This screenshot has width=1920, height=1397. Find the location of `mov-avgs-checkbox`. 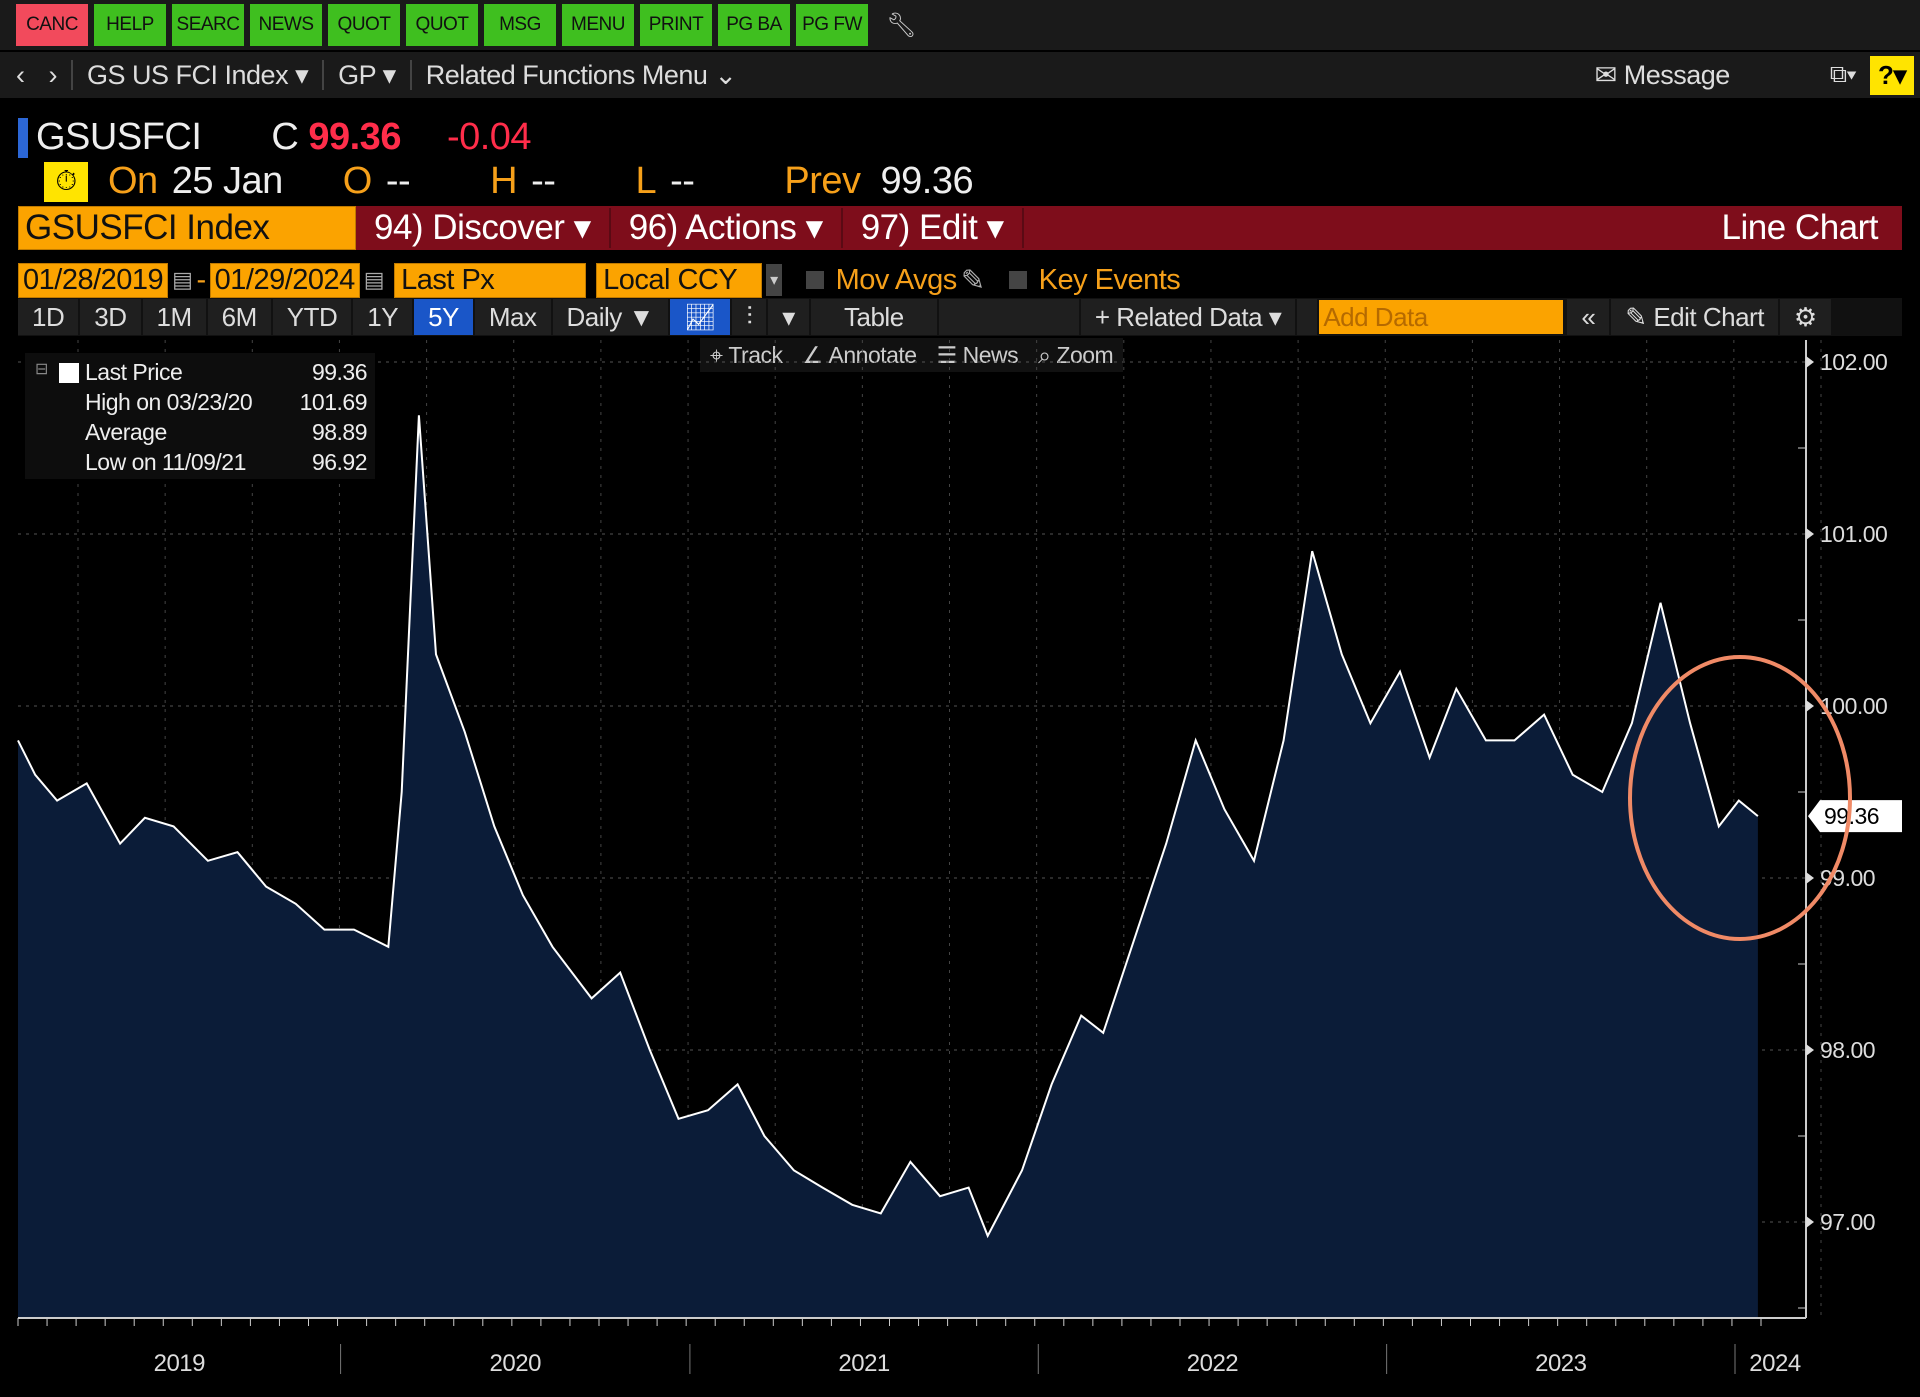

mov-avgs-checkbox is located at coordinates (814, 280).